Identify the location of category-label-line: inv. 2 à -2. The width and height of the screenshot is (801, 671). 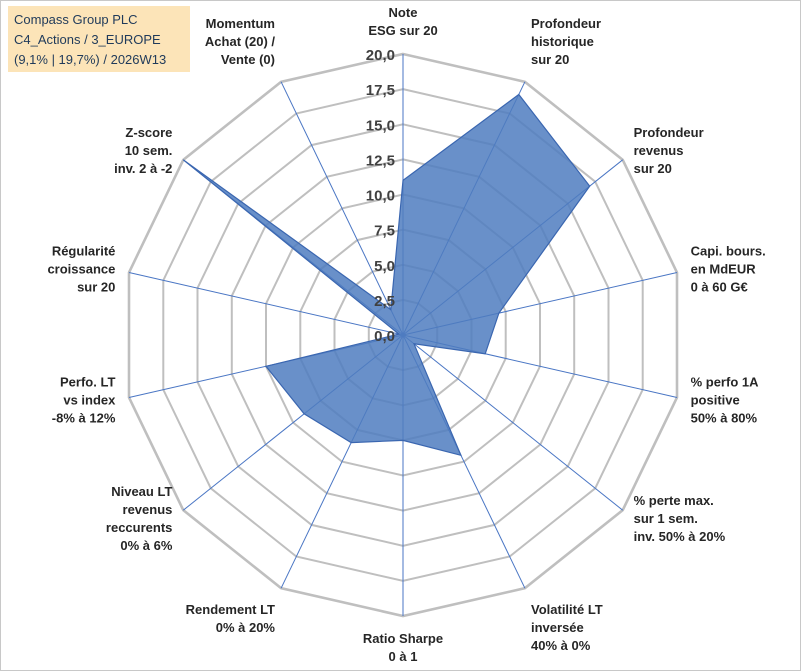
(143, 168).